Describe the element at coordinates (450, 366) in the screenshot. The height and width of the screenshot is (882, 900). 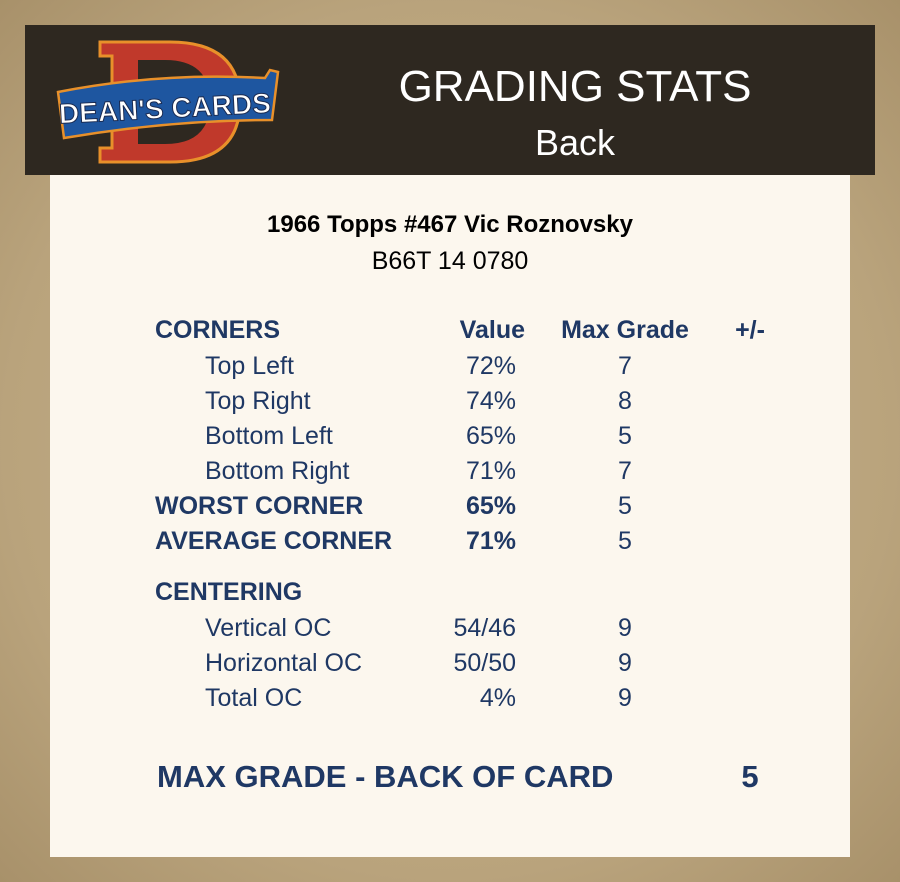
I see `corner-row-top-left: Top Left 72% 7` at that location.